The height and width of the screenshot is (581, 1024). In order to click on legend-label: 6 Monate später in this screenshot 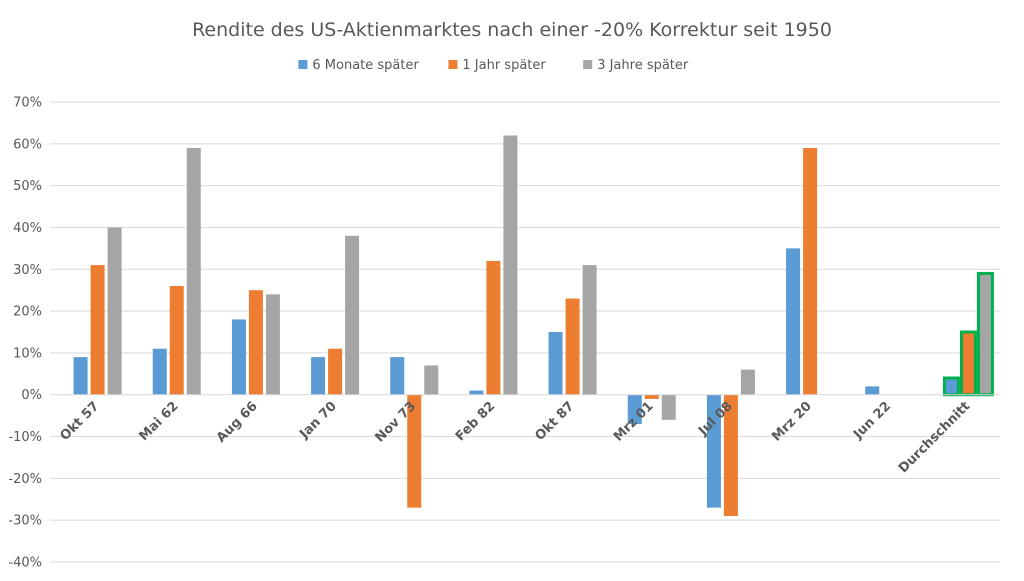, I will do `click(365, 65)`.